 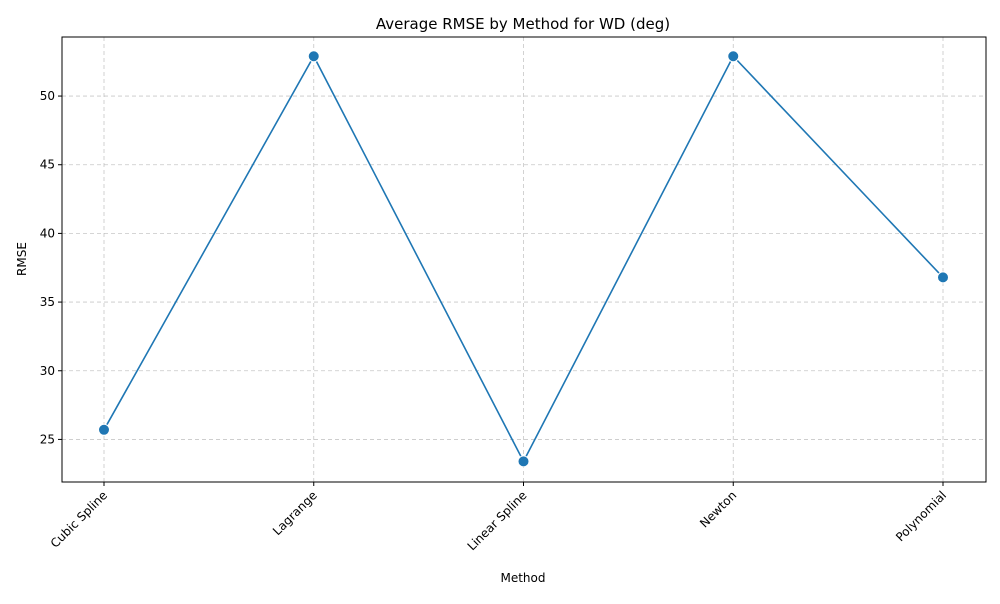 What do you see at coordinates (51, 267) in the screenshot?
I see `y-axis-ticks: 25 30 35 40 45 50` at bounding box center [51, 267].